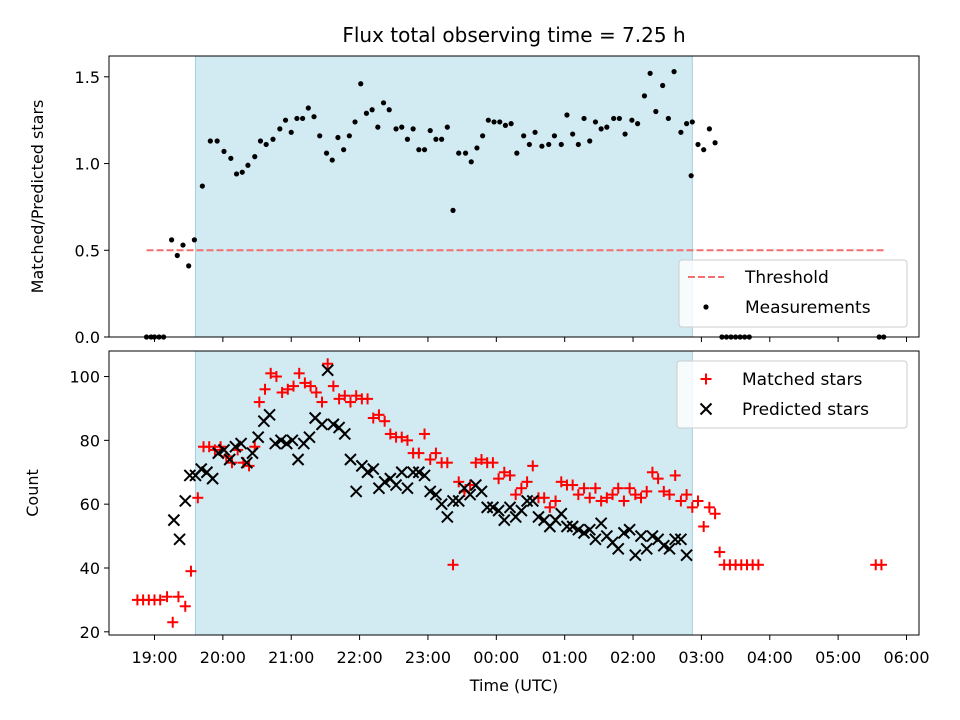 Image resolution: width=960 pixels, height=720 pixels. Describe the element at coordinates (513, 35) in the screenshot. I see `chart-title: Flux total observing time = 7.25 h` at that location.